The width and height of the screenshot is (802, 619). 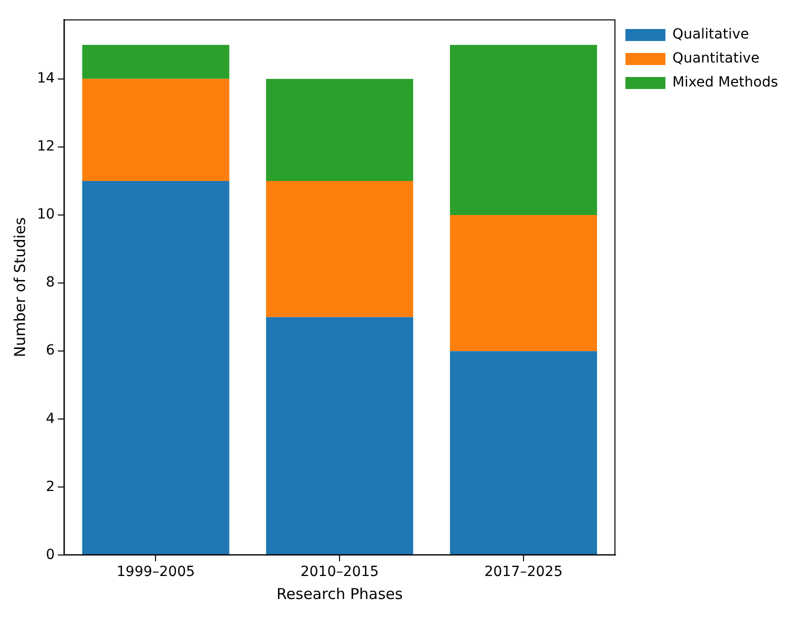 What do you see at coordinates (523, 572) in the screenshot?
I see `x-tick-label: 2017–2025` at bounding box center [523, 572].